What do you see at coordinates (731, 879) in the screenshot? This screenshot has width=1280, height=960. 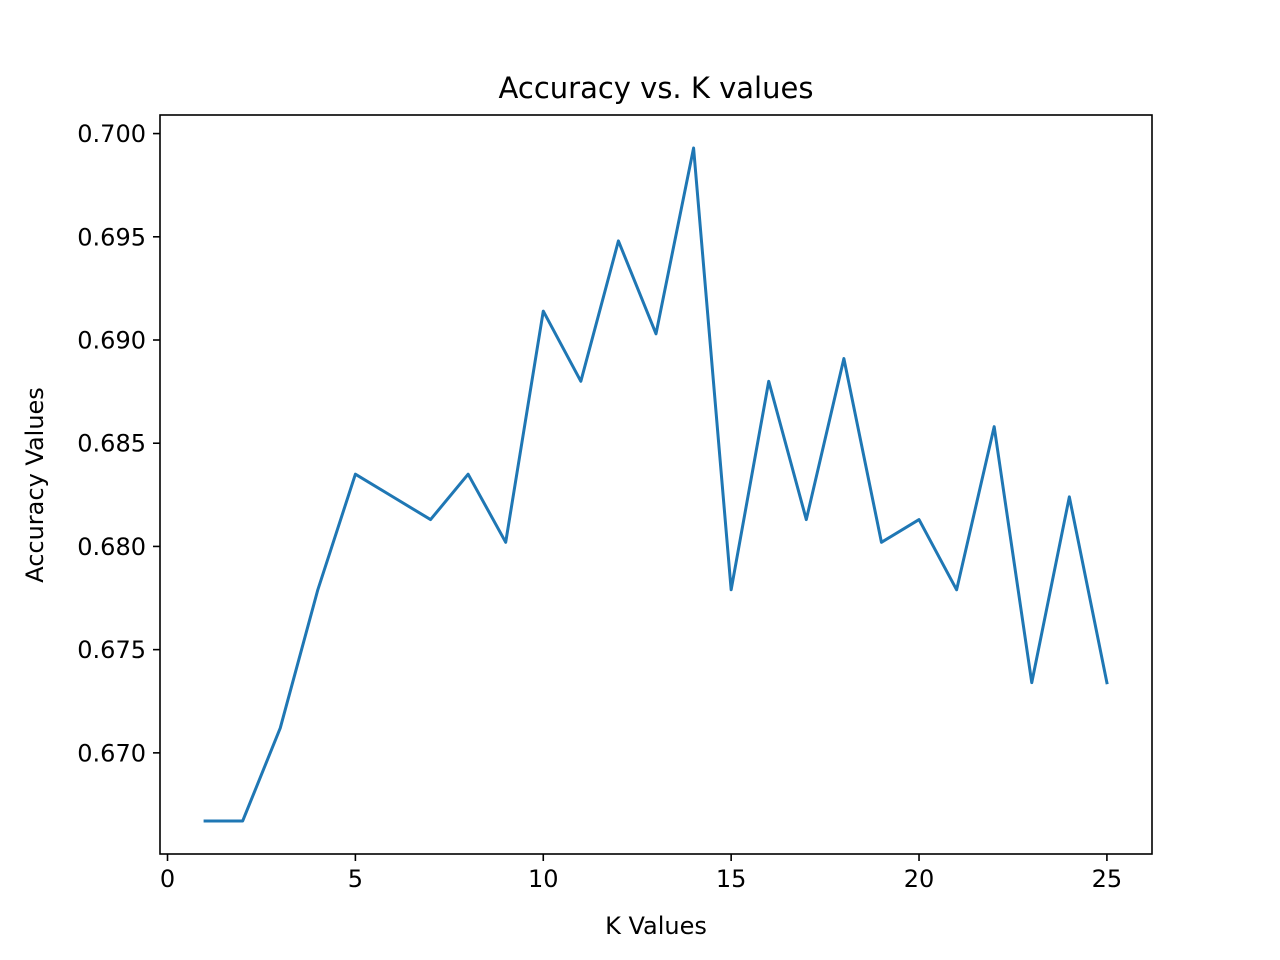 I see `x-tick-label: 15` at bounding box center [731, 879].